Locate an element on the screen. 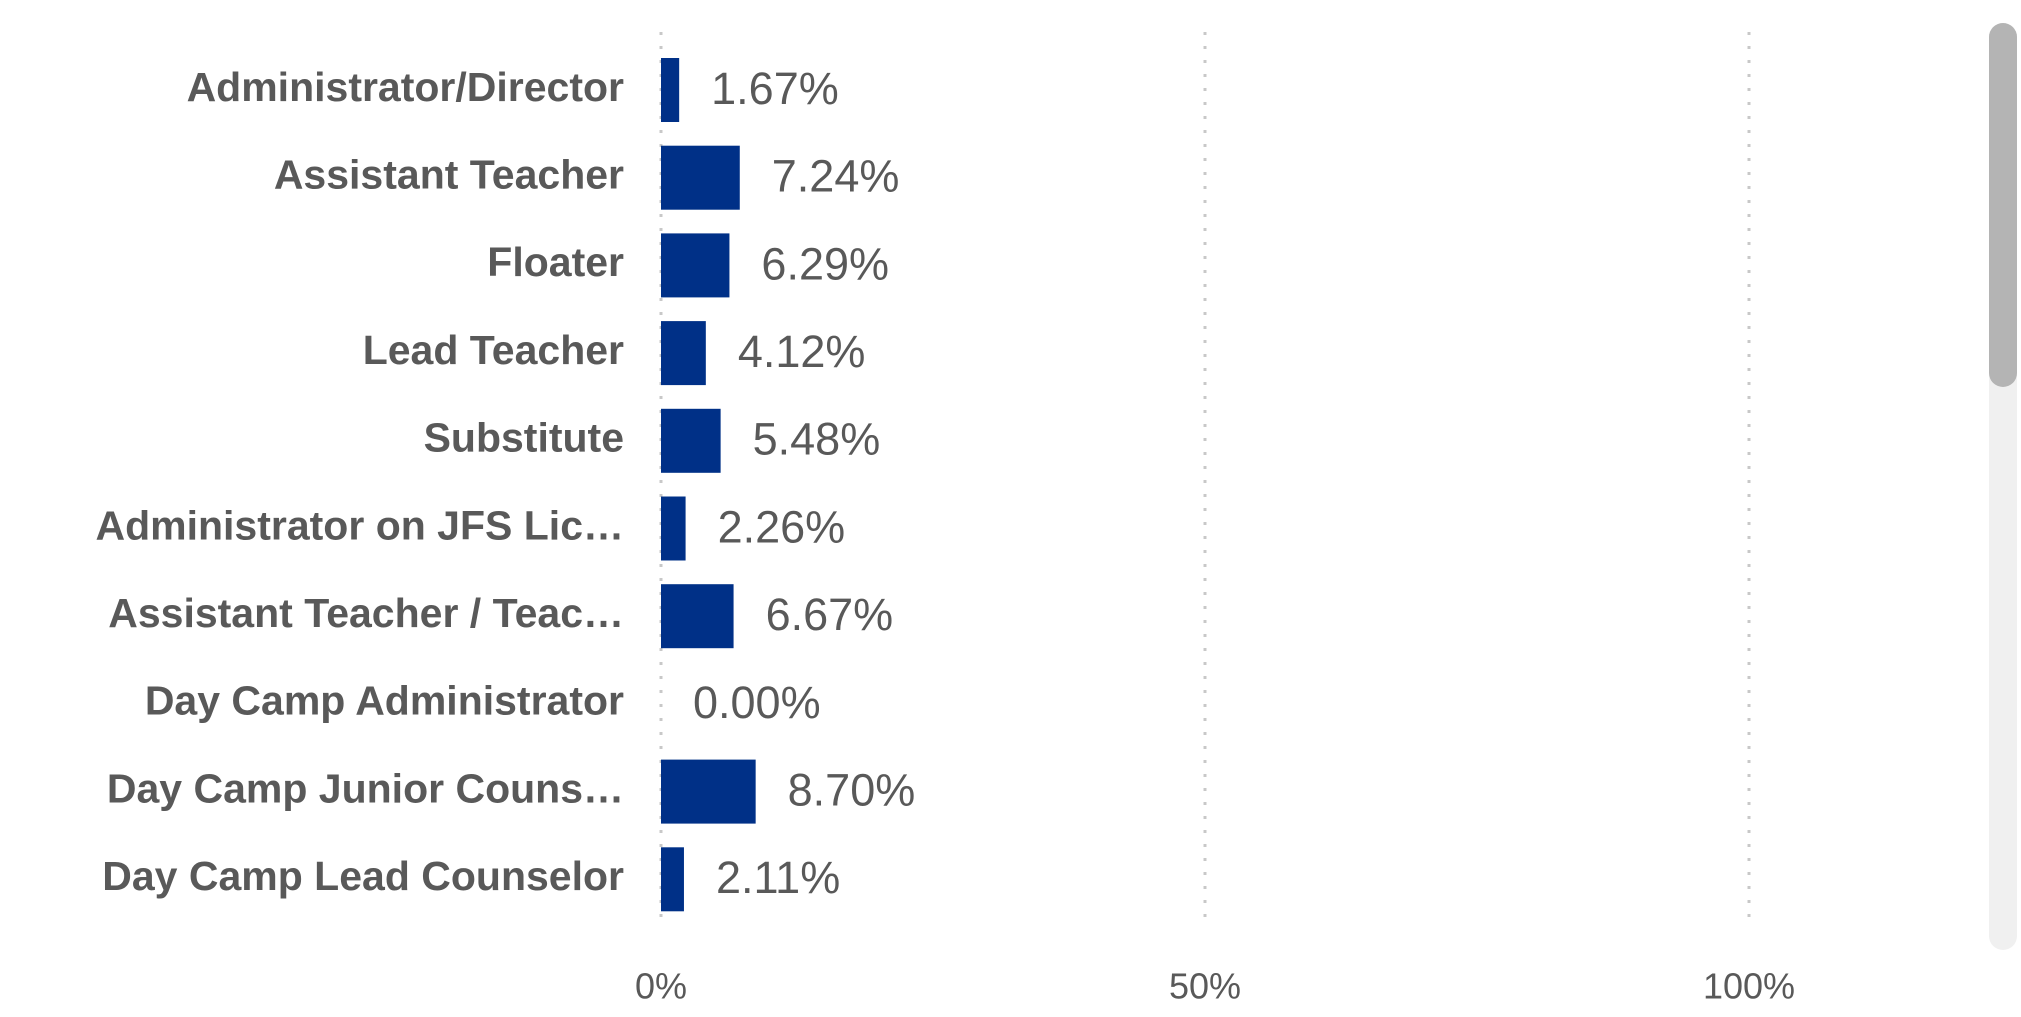  category-label: Assistant Teacher is located at coordinates (449, 175).